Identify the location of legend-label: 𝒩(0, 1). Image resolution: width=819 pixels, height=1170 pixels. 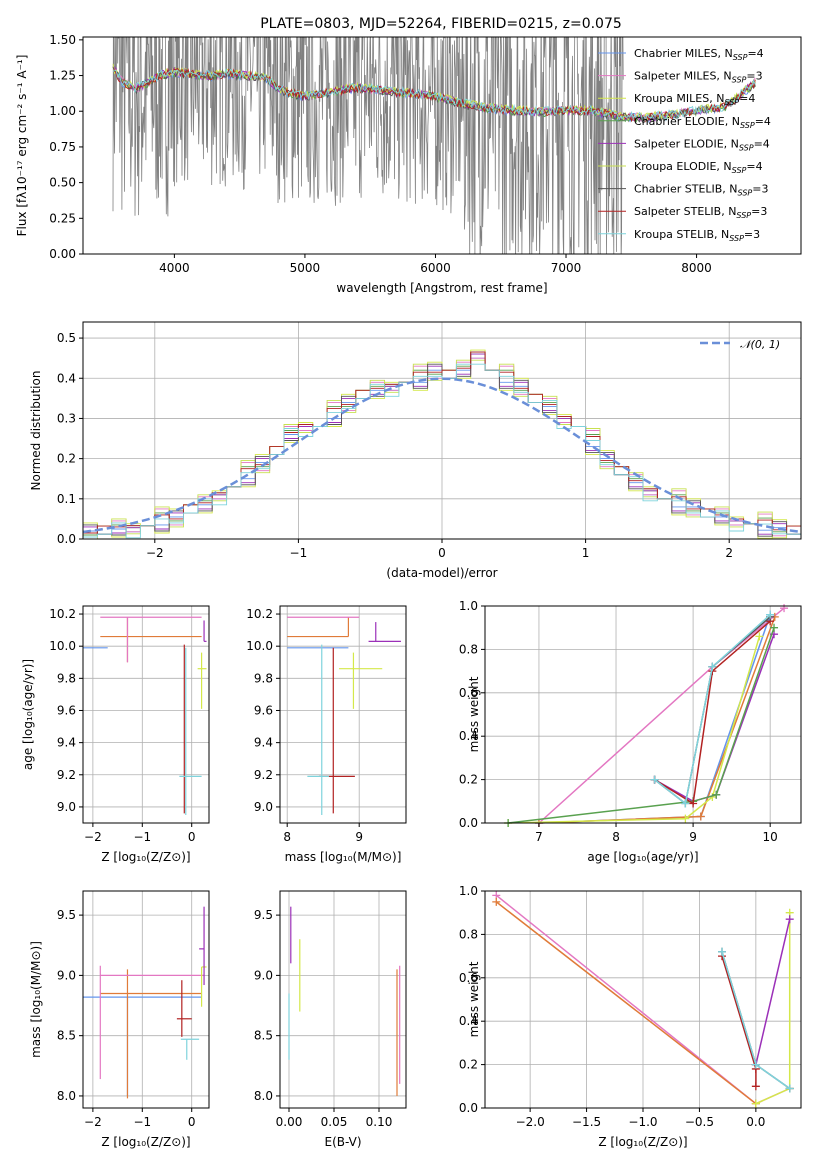
(760, 344).